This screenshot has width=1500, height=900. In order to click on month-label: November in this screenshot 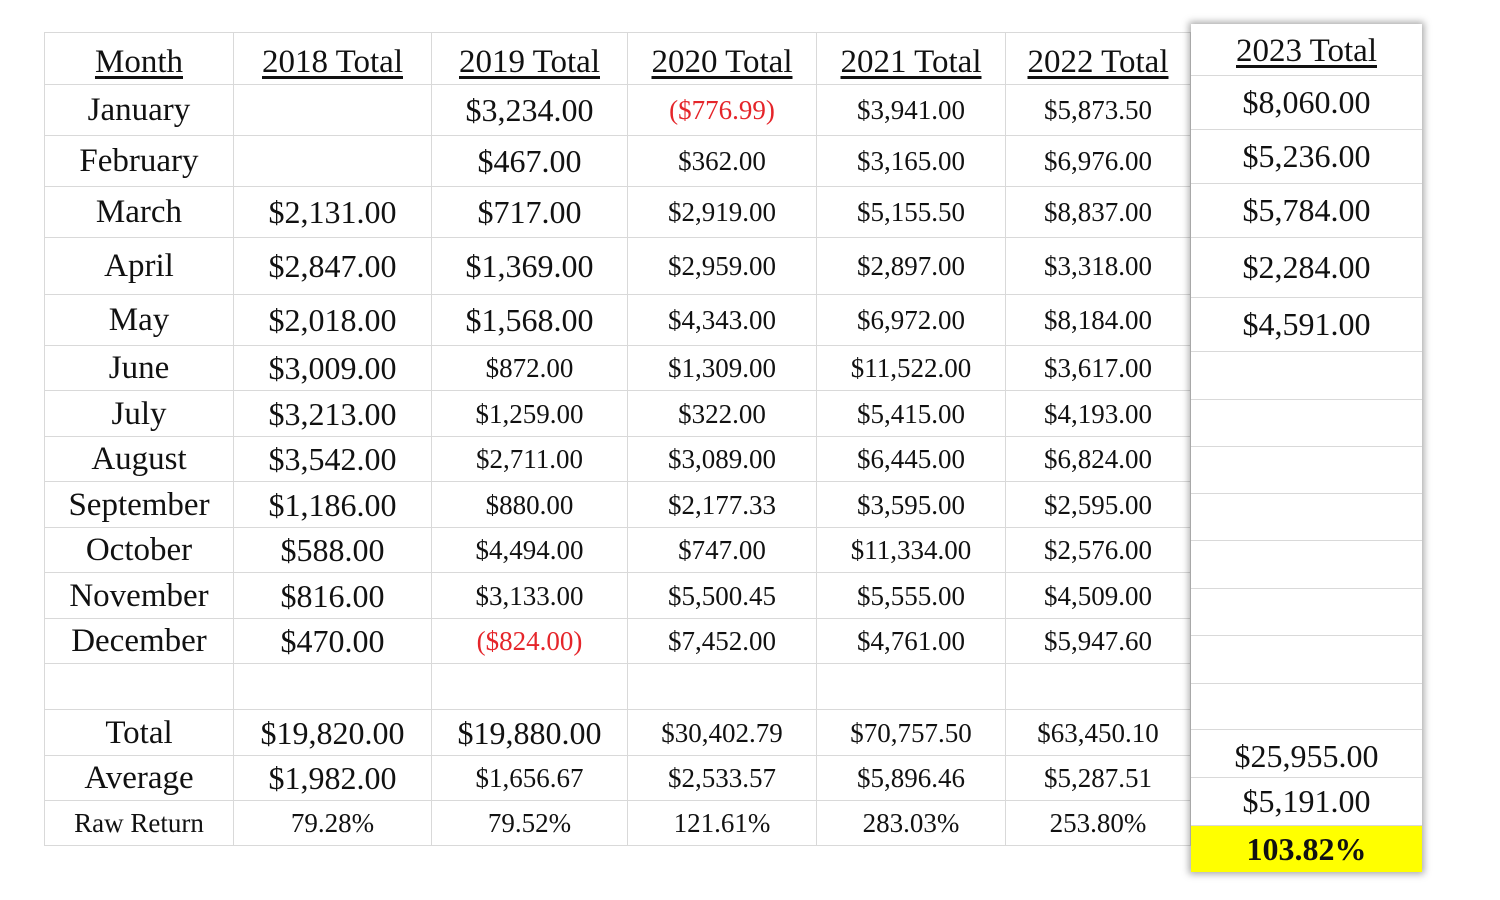, I will do `click(139, 596)`.